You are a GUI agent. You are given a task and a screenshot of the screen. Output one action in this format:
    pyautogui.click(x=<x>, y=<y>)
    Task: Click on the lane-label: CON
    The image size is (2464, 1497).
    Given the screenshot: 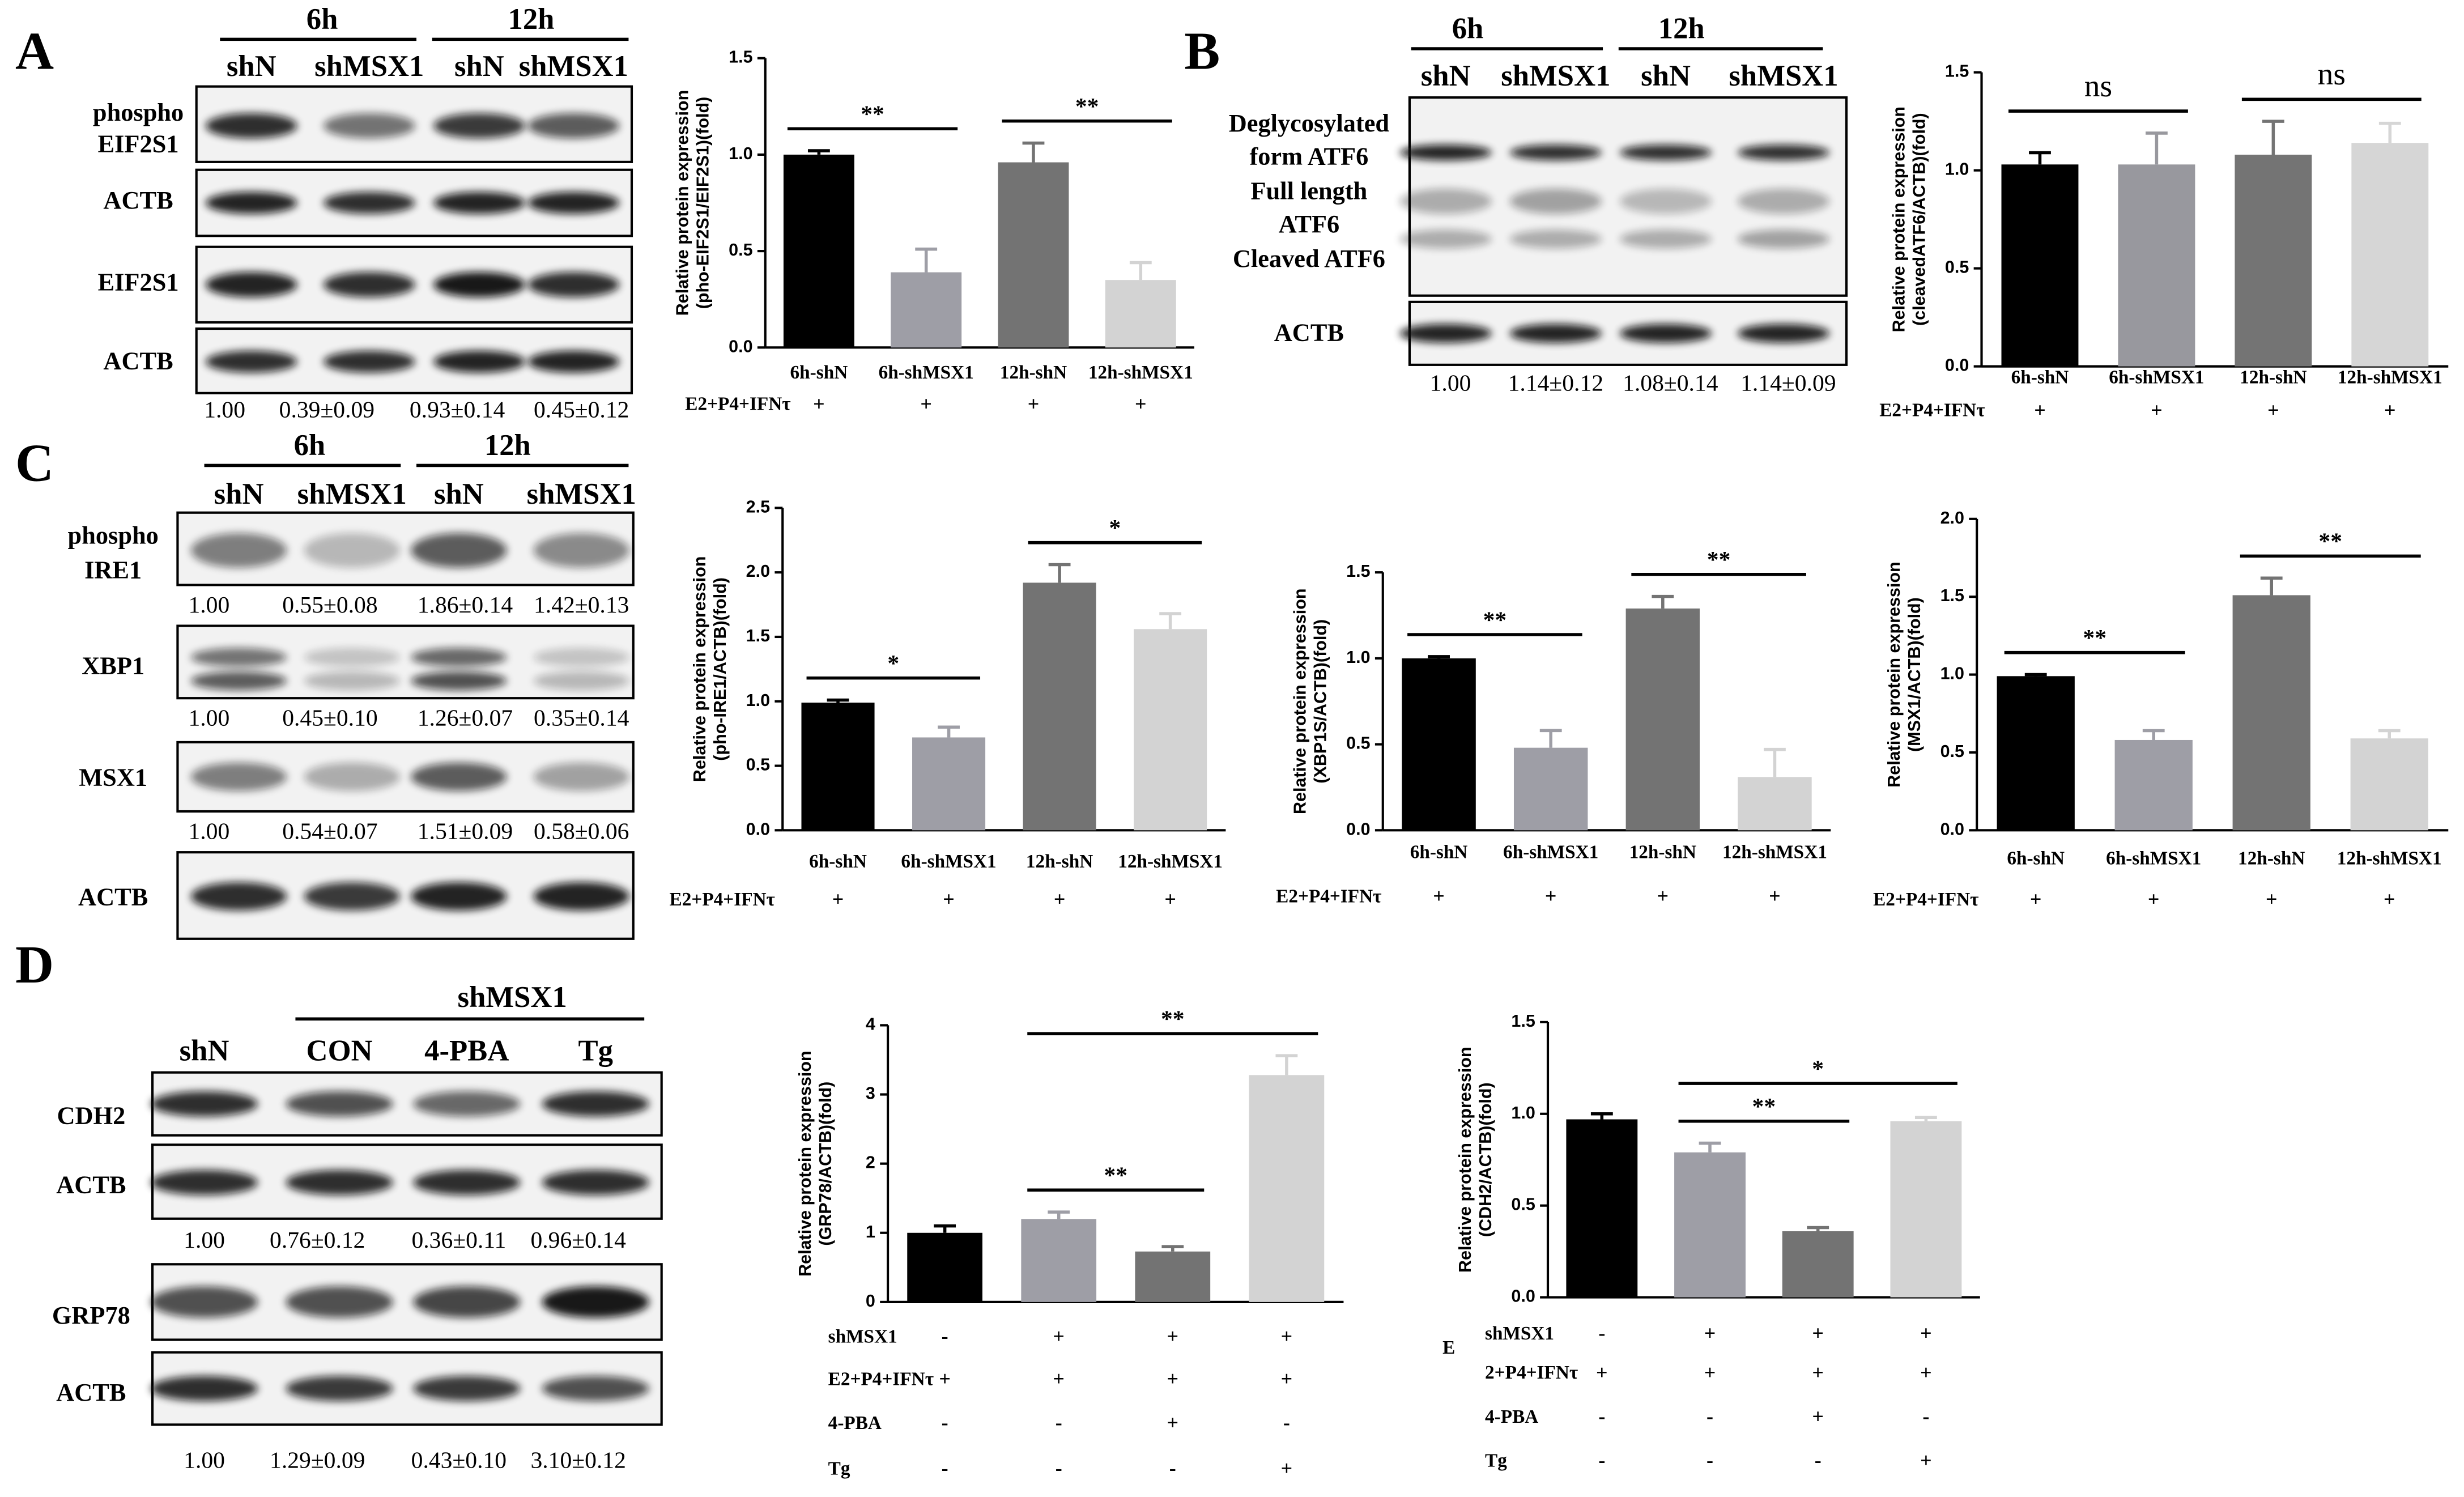 What is the action you would take?
    pyautogui.click(x=340, y=1051)
    